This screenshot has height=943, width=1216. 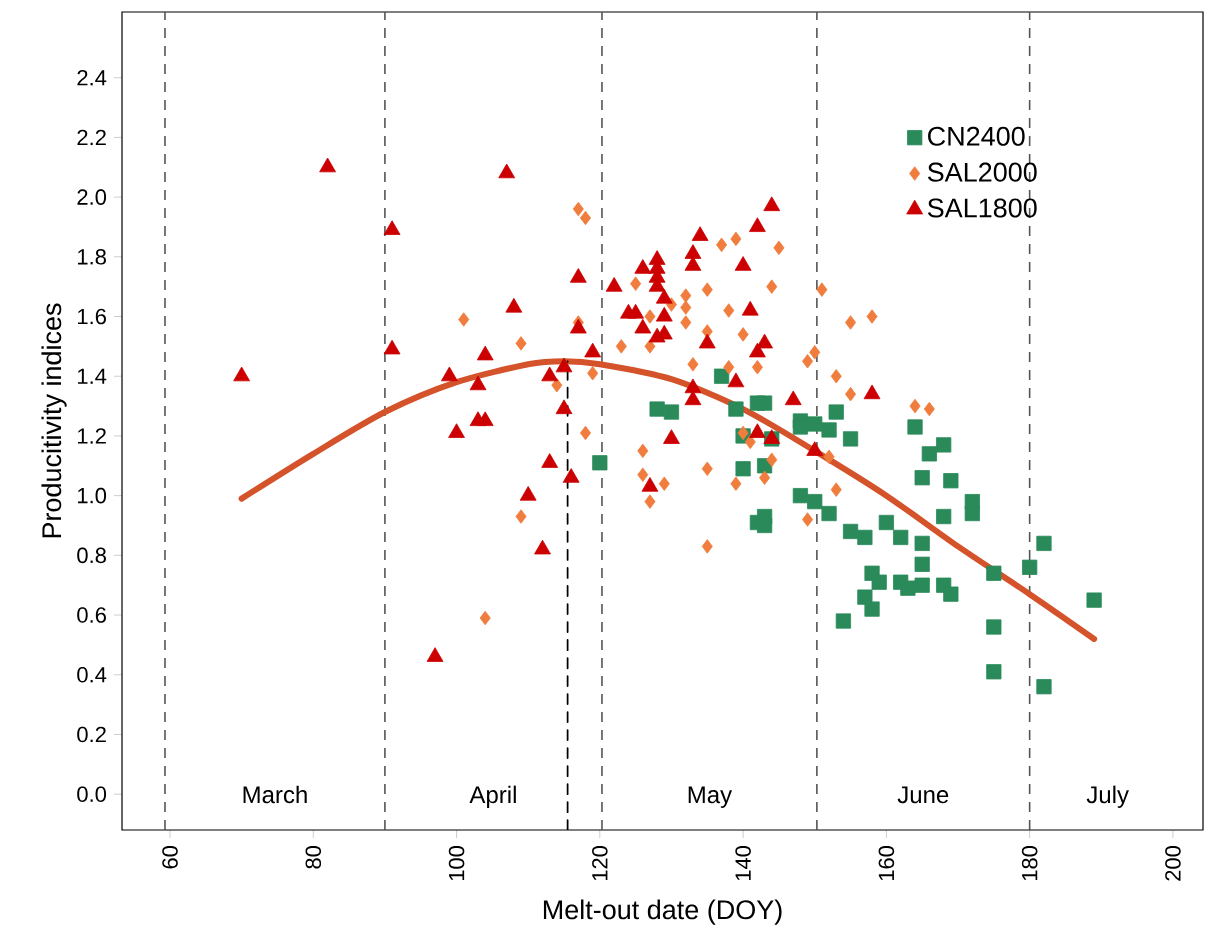 I want to click on y-axis-title: Producitivity indices, so click(x=54, y=420).